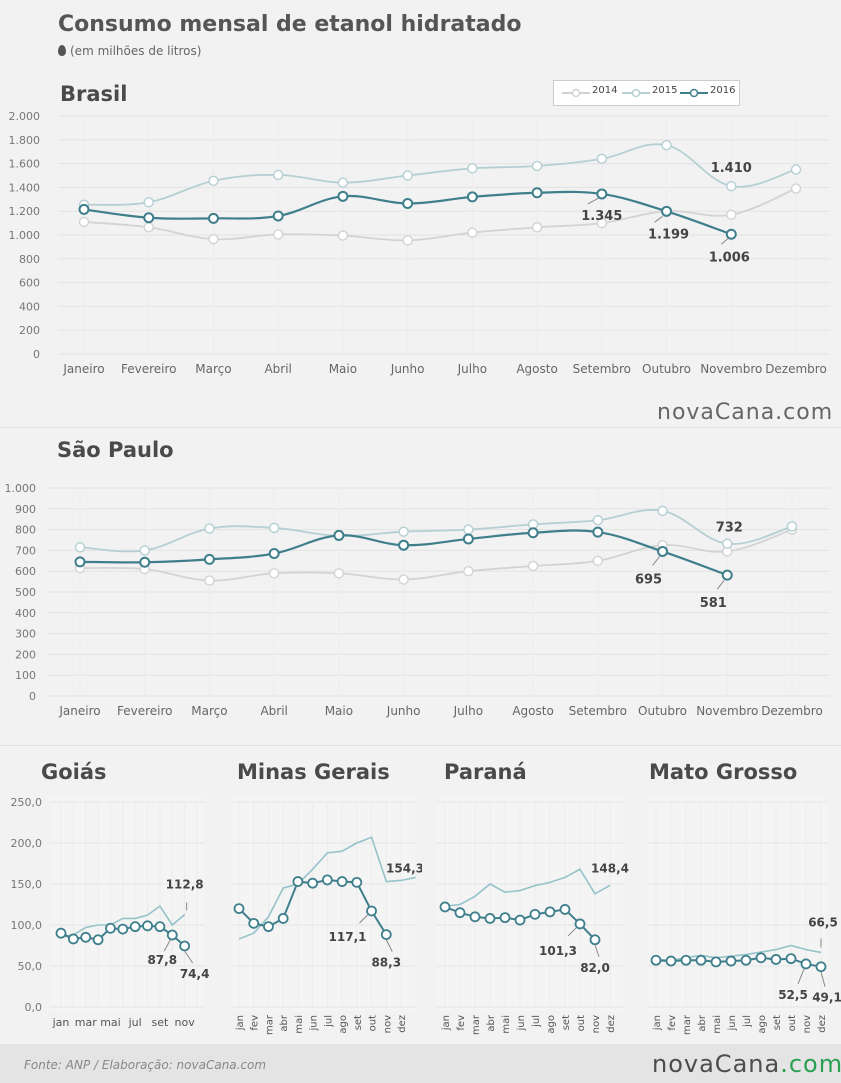 This screenshot has height=1083, width=841. Describe the element at coordinates (807, 1024) in the screenshot. I see `x-tick-label: nov` at that location.